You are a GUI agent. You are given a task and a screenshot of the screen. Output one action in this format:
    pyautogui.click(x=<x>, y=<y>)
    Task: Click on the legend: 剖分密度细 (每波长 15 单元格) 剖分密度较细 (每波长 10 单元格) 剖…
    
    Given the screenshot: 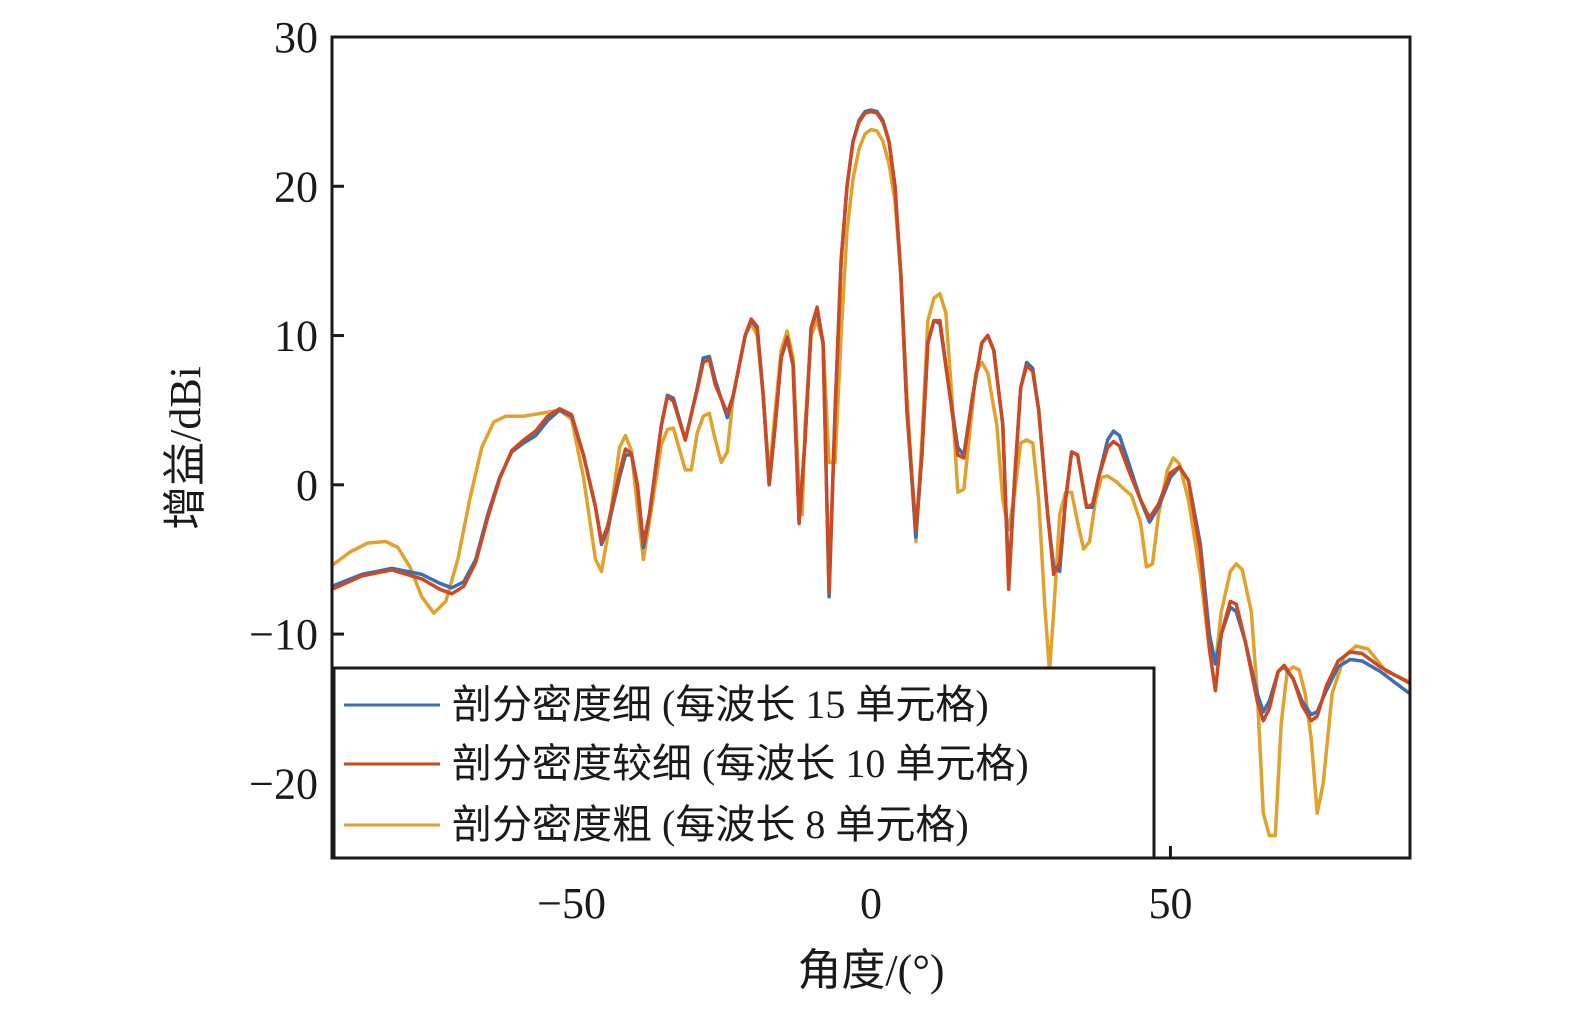 What is the action you would take?
    pyautogui.click(x=744, y=763)
    